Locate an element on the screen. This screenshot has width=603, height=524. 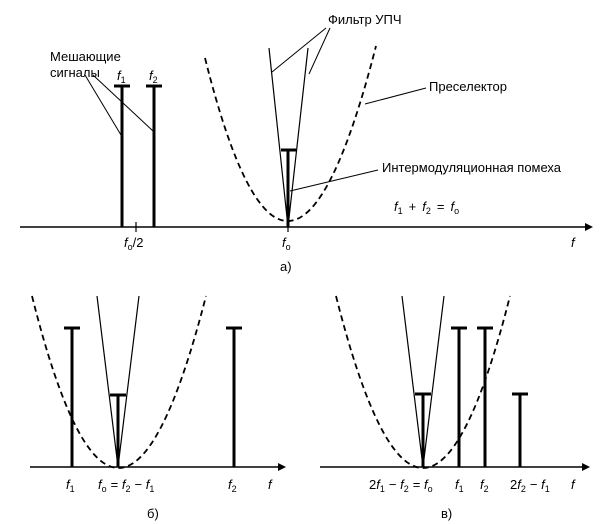
intermod-label: Интермодуляционная помеха is located at coordinates (472, 167).